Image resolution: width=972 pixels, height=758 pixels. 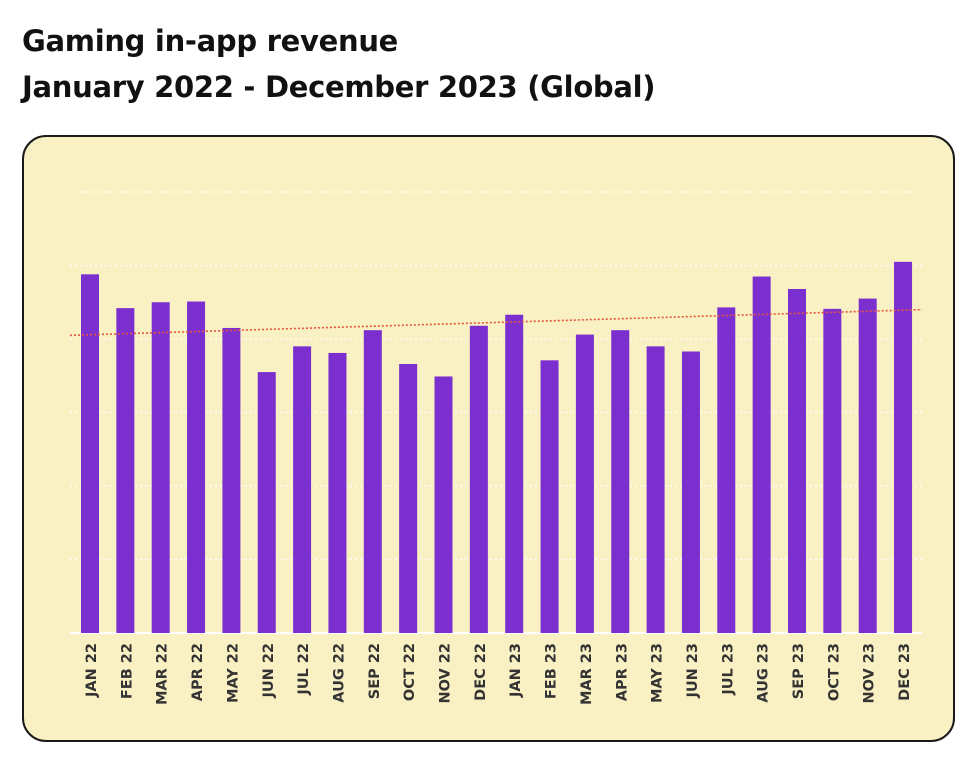 What do you see at coordinates (870, 673) in the screenshot?
I see `x-tick-label: NOV 23` at bounding box center [870, 673].